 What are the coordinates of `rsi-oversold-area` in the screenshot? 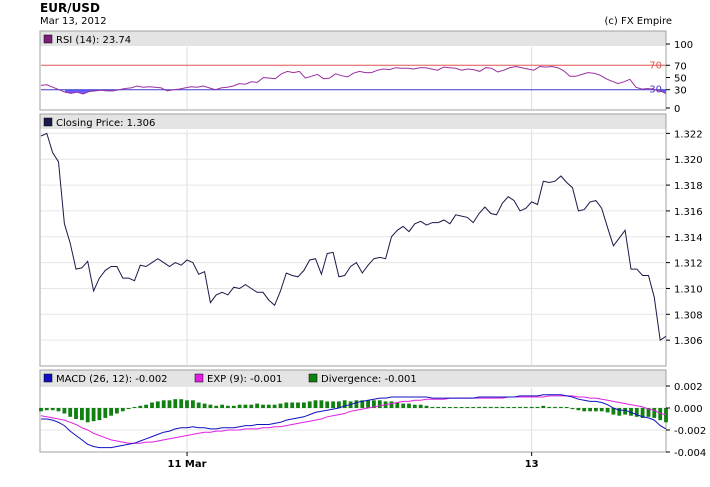 It's located at (89, 91).